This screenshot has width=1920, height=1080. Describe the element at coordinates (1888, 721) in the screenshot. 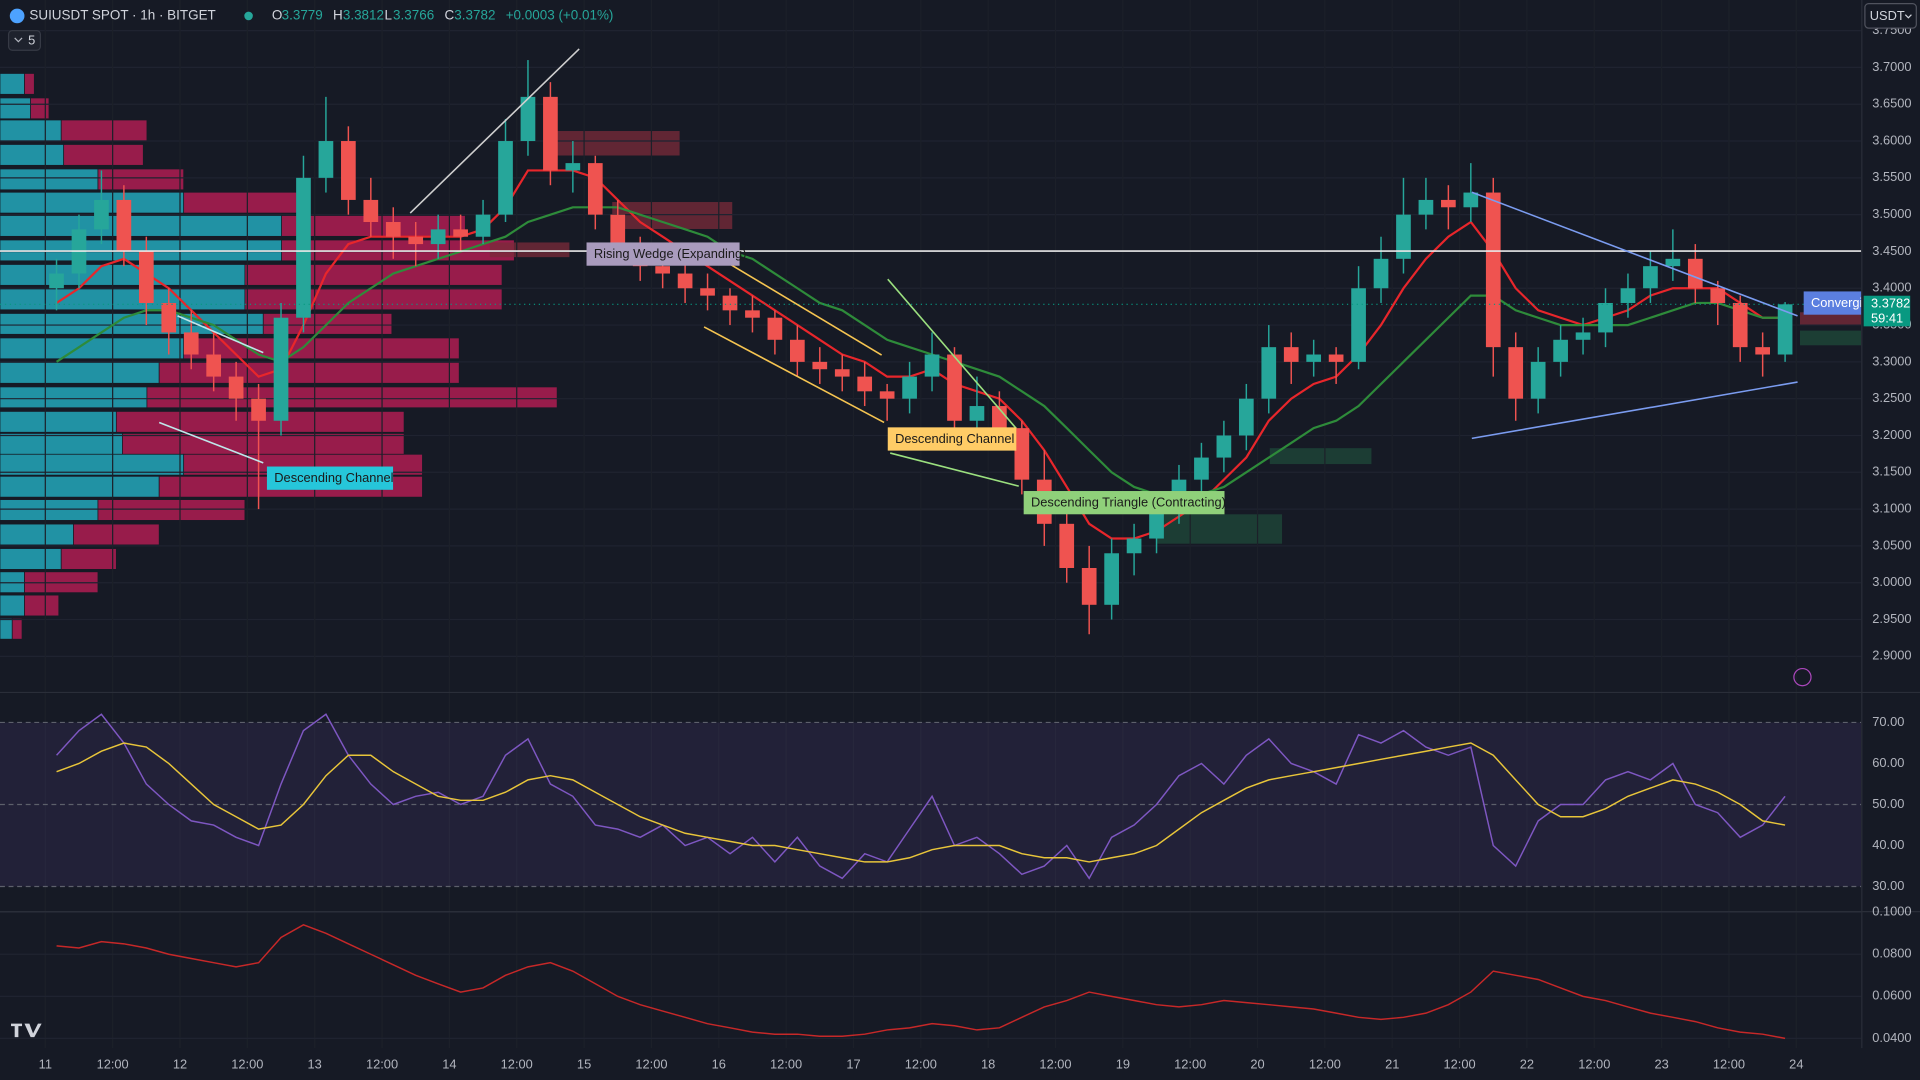

I see `y-tick-label: 70.00` at that location.